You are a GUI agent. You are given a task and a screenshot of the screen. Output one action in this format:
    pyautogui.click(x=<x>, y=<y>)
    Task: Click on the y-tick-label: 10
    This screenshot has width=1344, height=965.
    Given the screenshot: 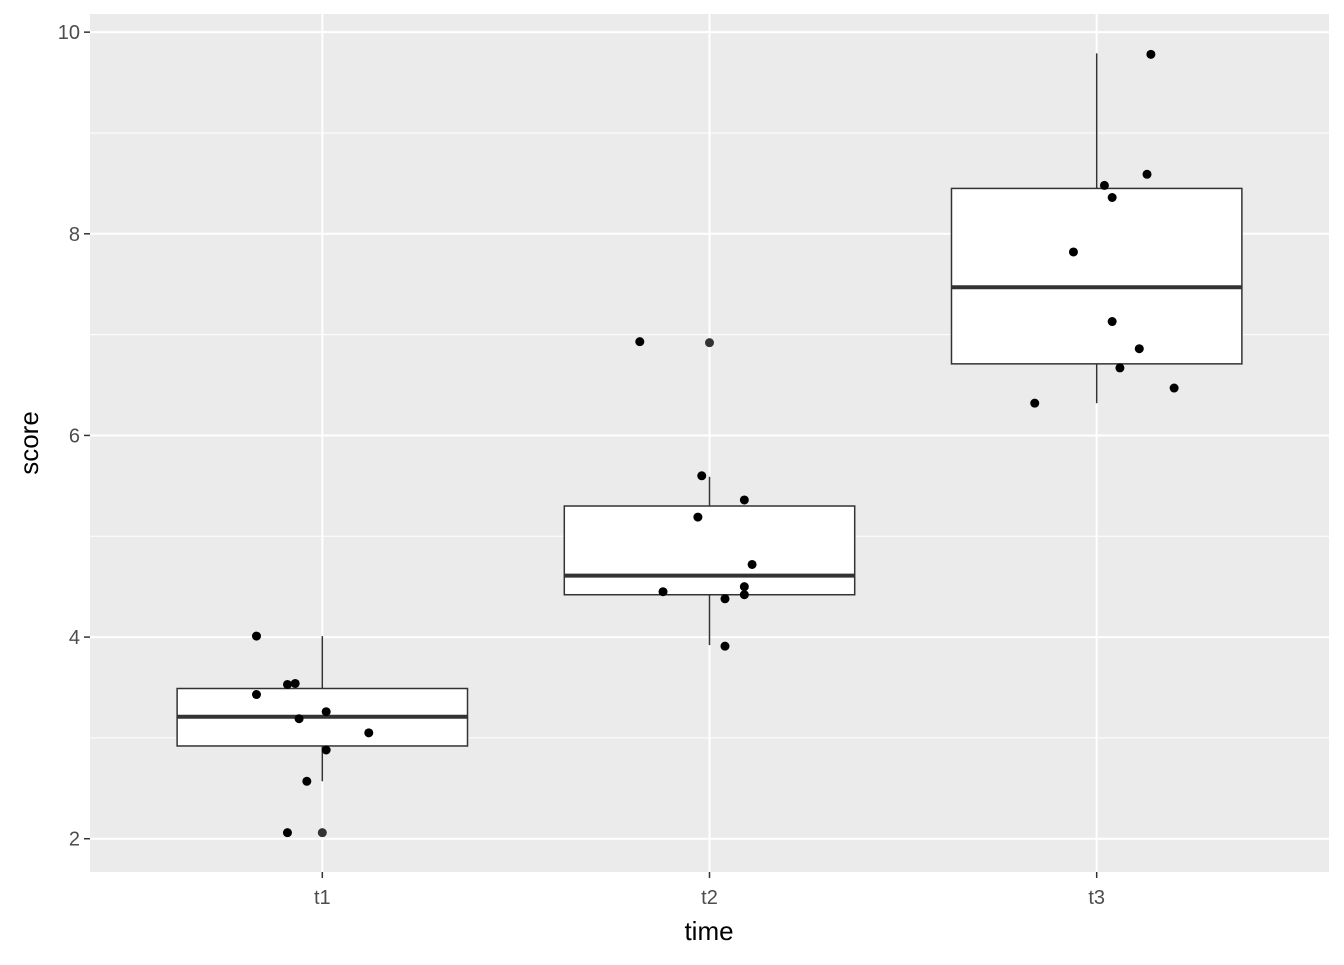 What is the action you would take?
    pyautogui.click(x=69, y=33)
    